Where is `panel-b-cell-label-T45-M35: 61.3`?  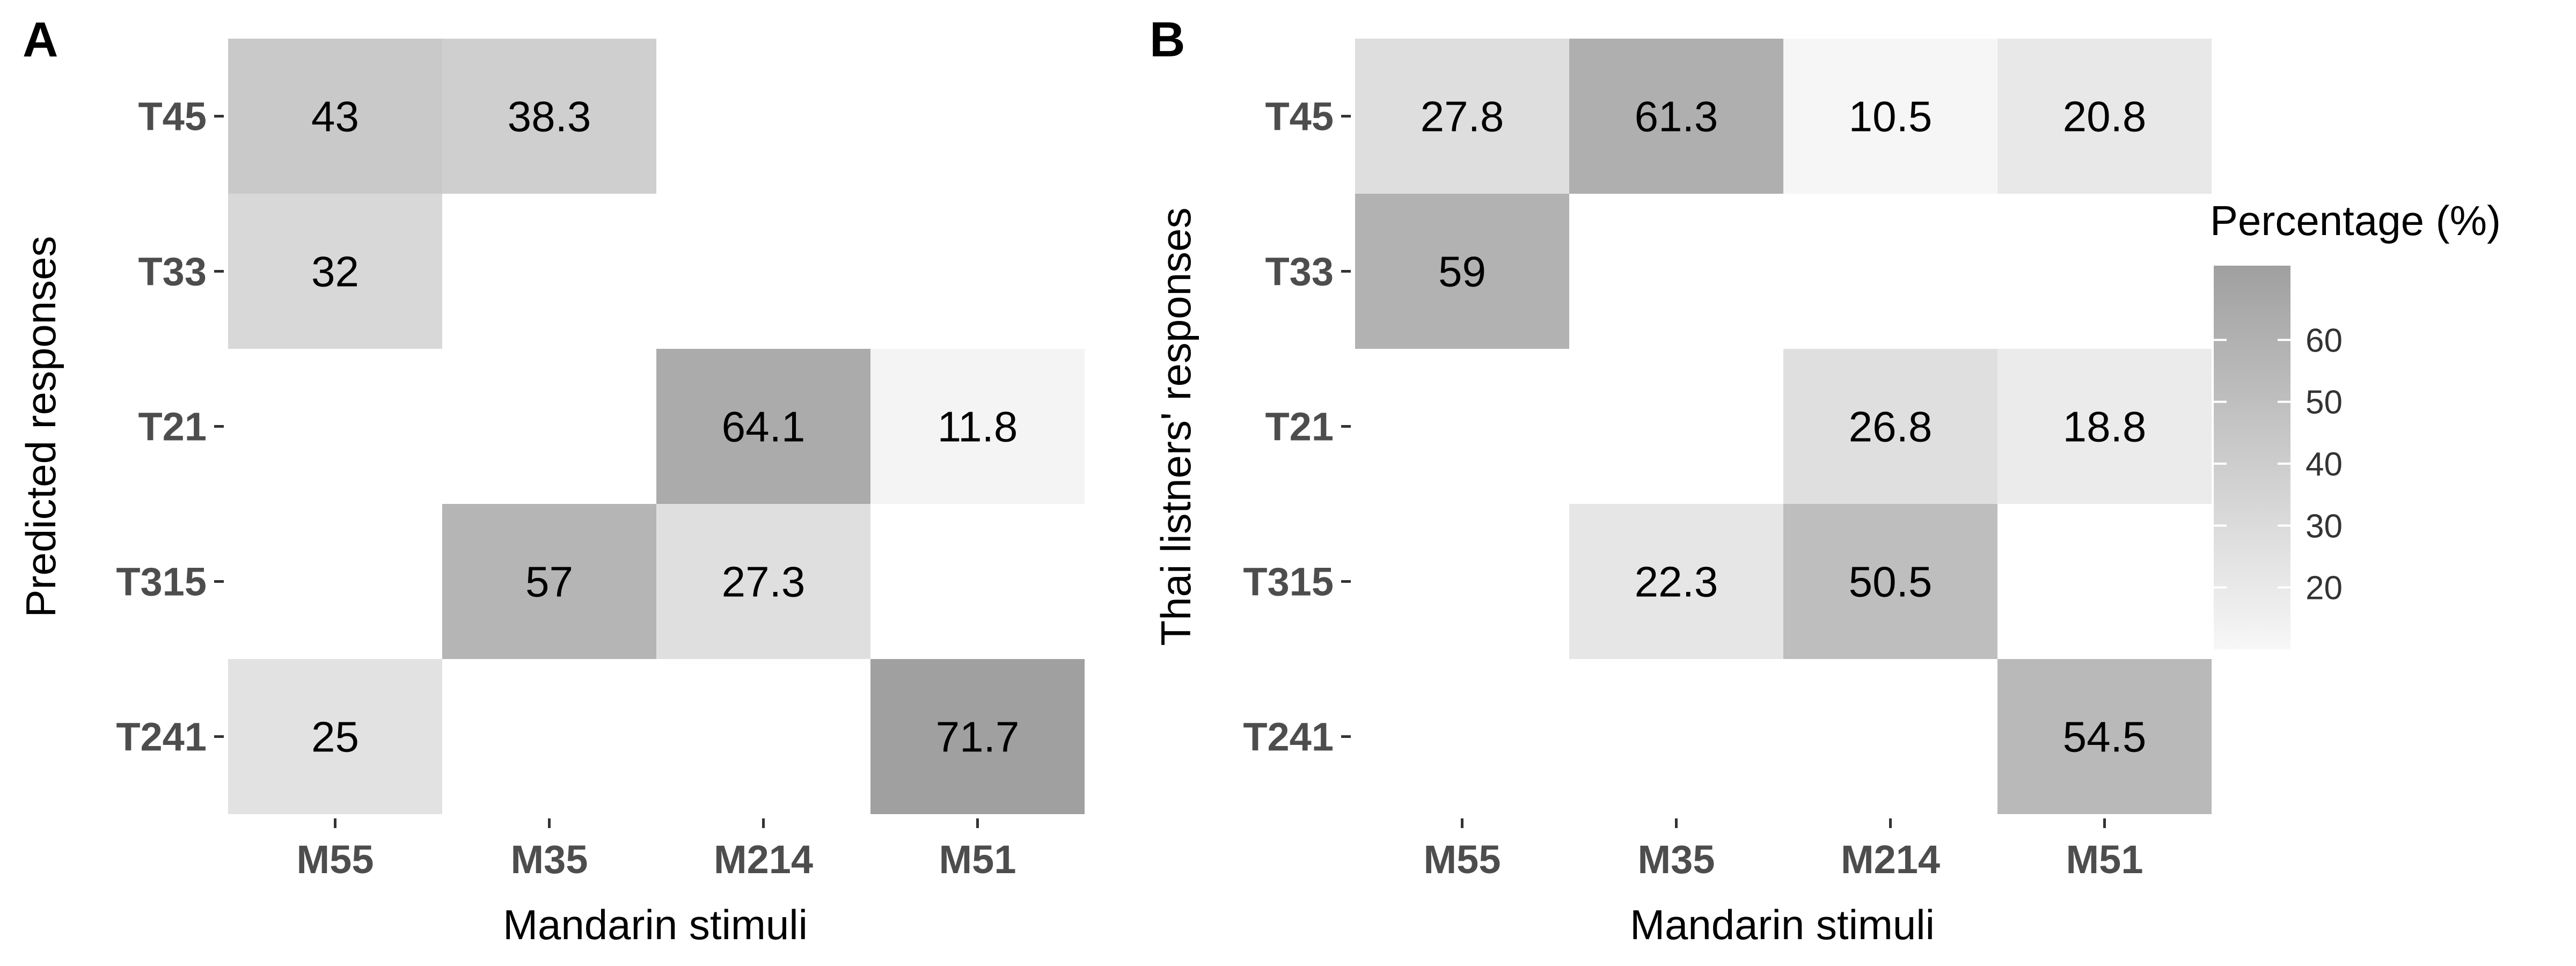 panel-b-cell-label-T45-M35: 61.3 is located at coordinates (1676, 117).